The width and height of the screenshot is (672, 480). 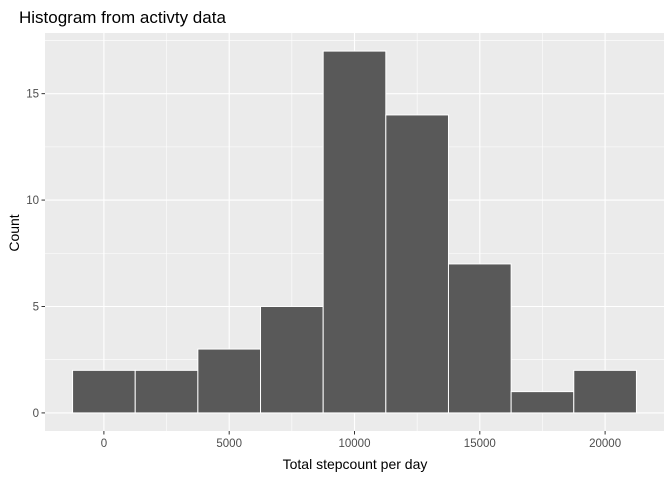 What do you see at coordinates (355, 464) in the screenshot?
I see `x-axis-title: Total stepcount per day` at bounding box center [355, 464].